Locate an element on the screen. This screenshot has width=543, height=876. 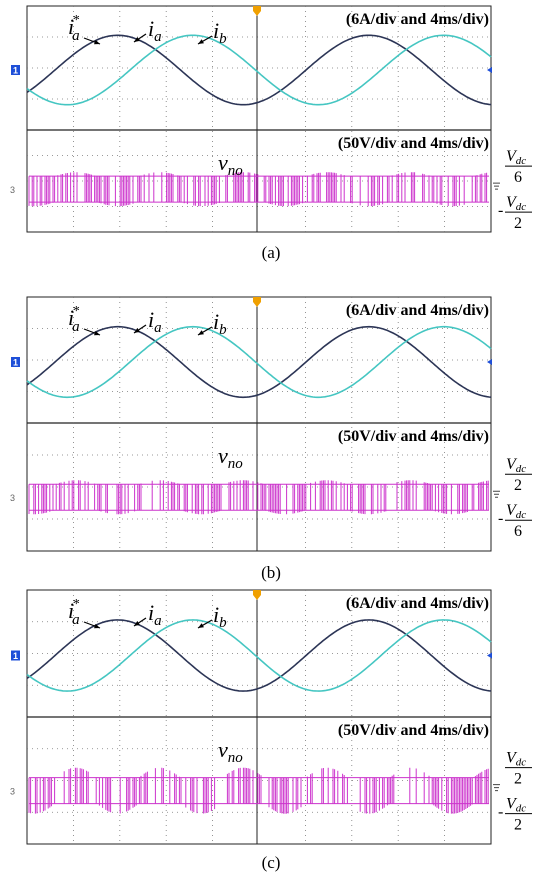
side-label-lower: - Vdc 6 is located at coordinates (515, 521).